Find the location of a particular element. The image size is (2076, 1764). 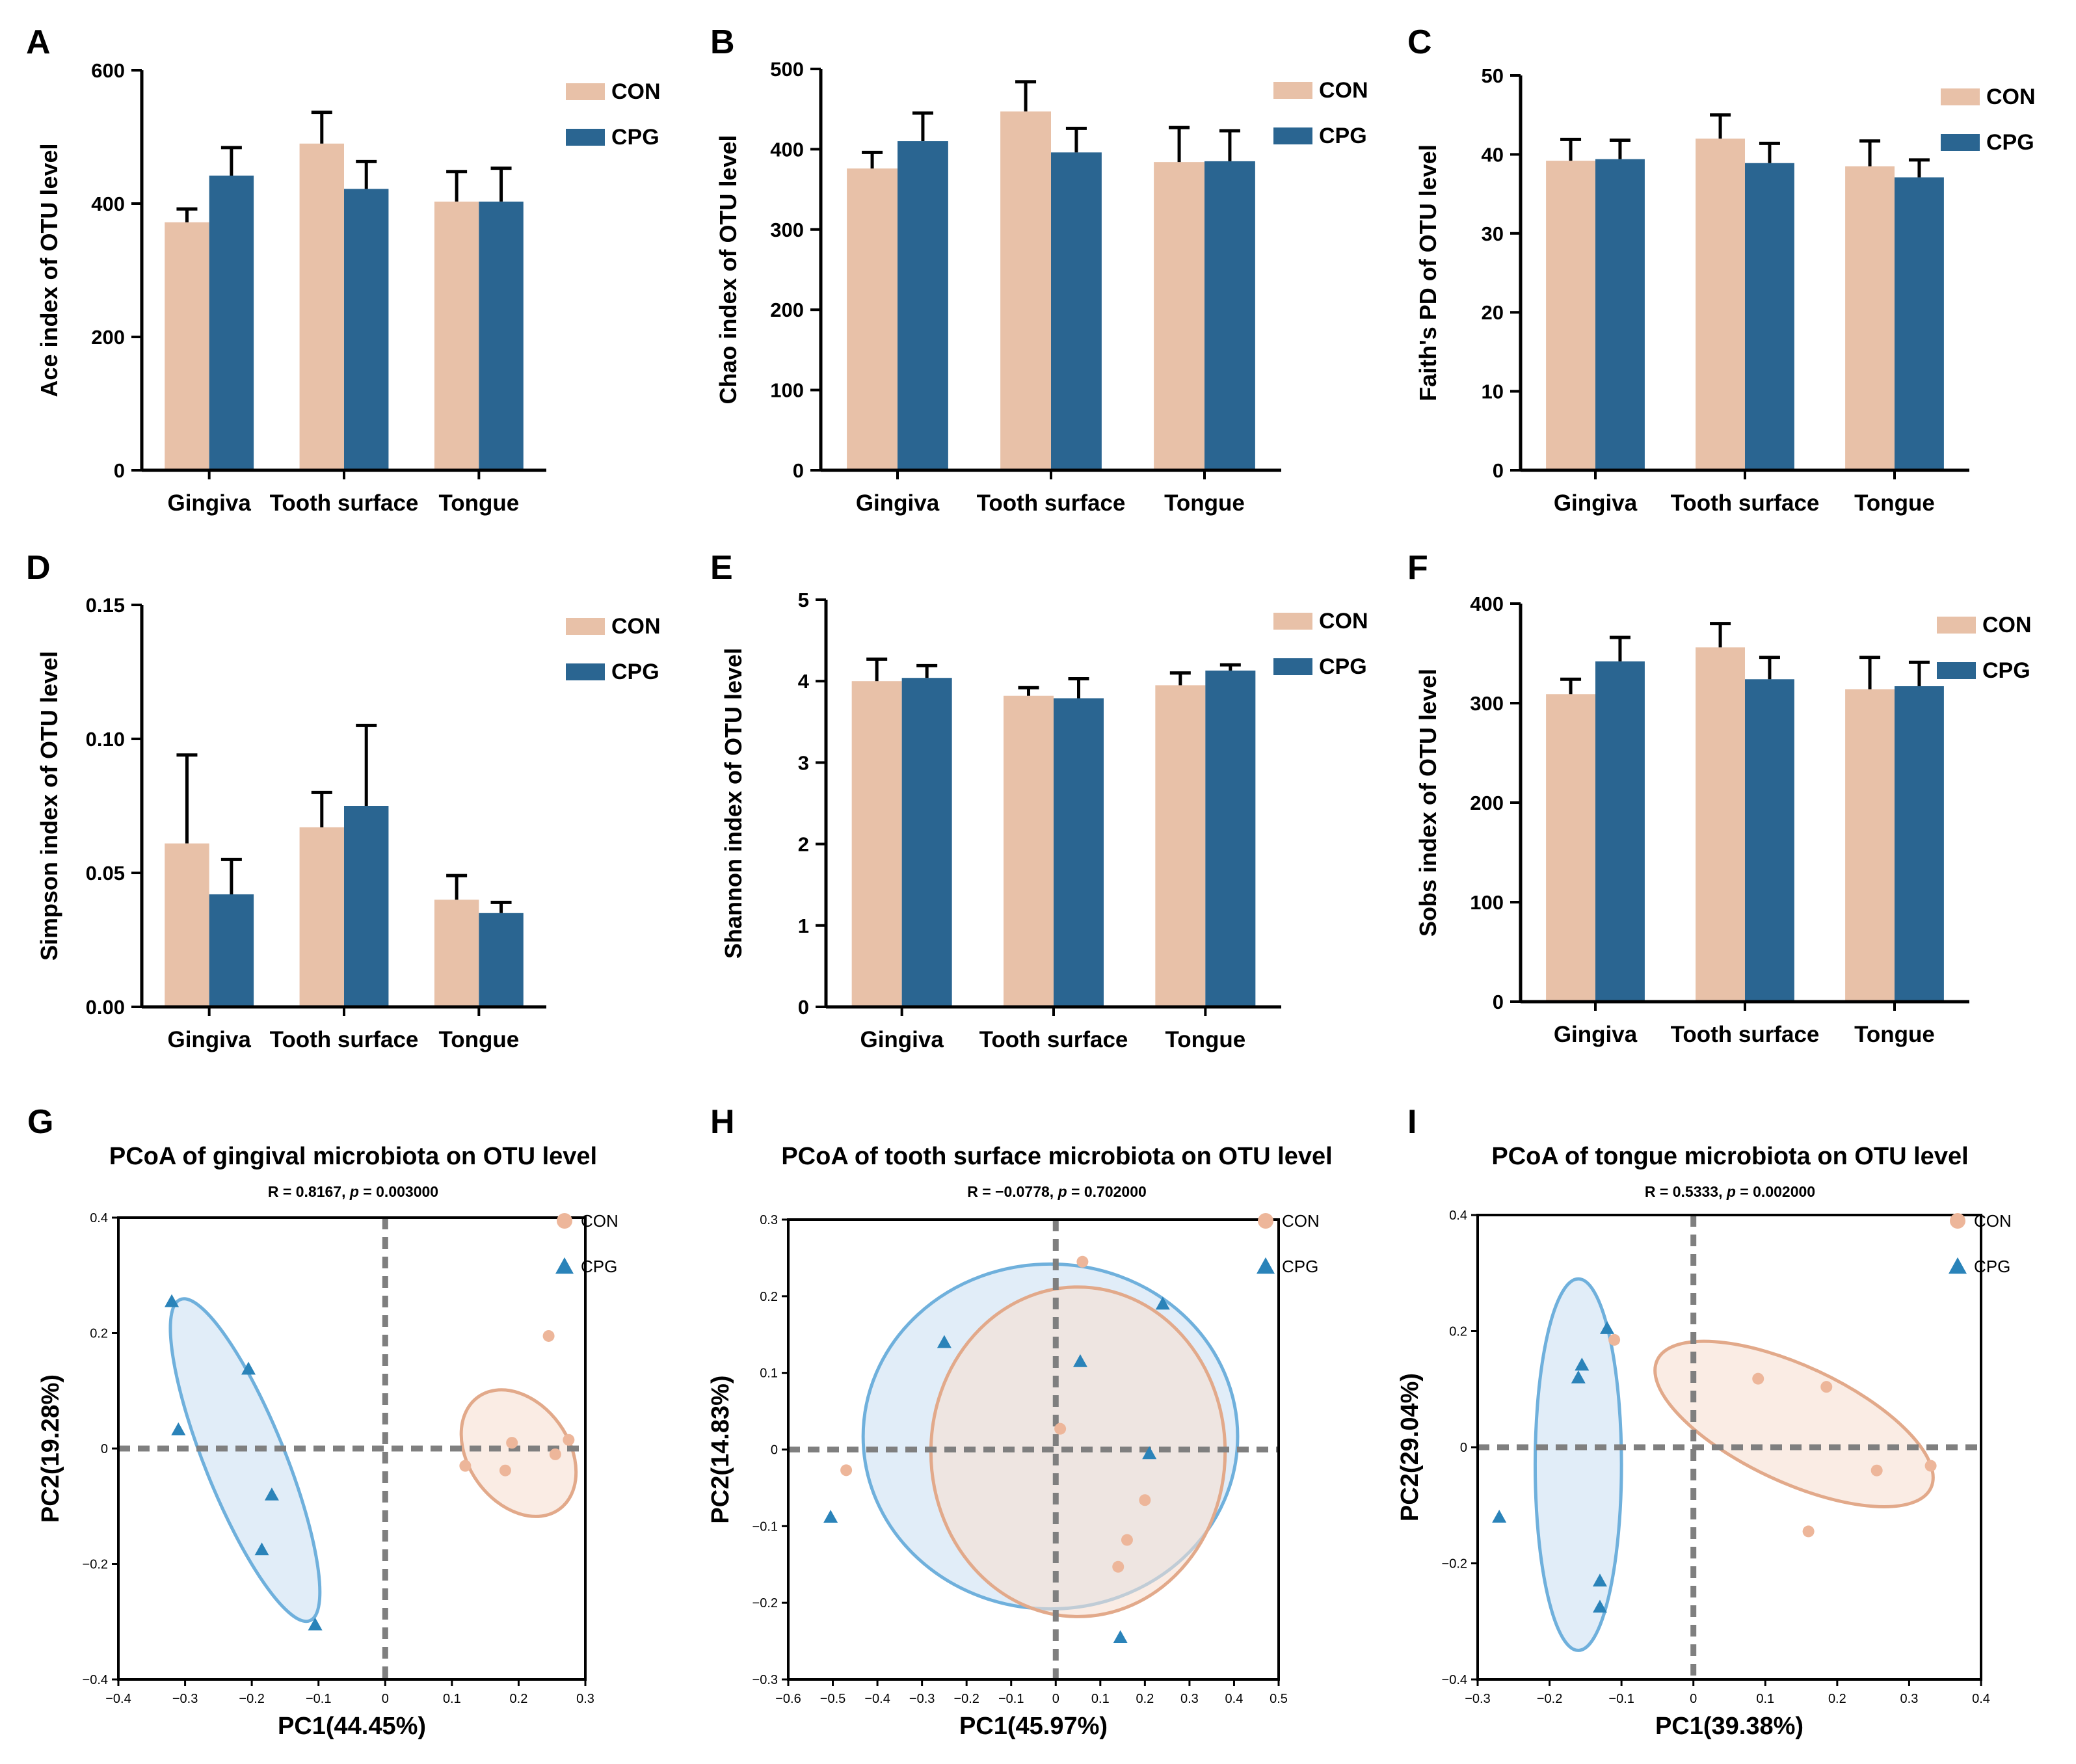

x-tick-label: −0.1 is located at coordinates (1621, 1699).